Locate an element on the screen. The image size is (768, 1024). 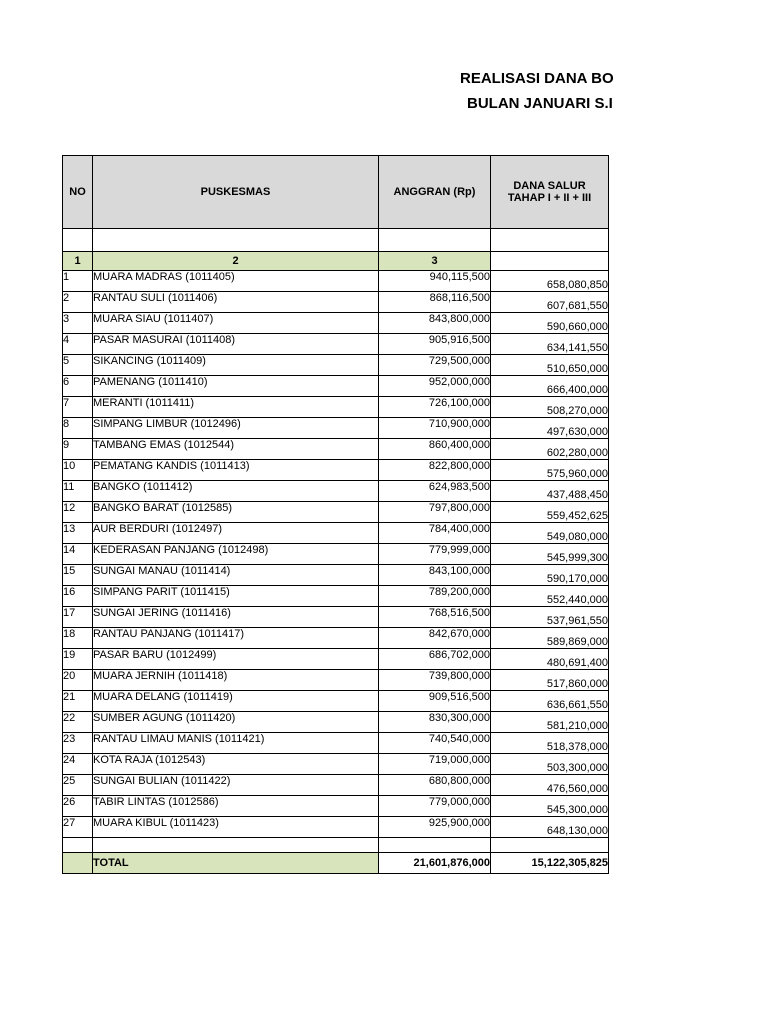
row-number-cell: 13 is located at coordinates (77, 533).